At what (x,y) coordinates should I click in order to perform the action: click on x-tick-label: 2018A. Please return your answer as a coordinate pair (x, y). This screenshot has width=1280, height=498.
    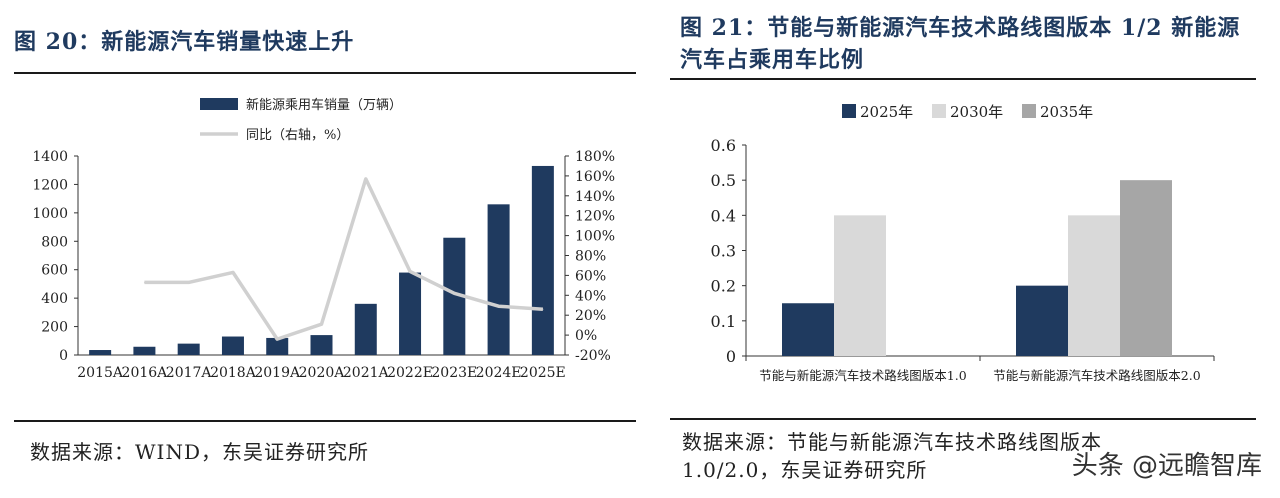
    Looking at the image, I should click on (233, 373).